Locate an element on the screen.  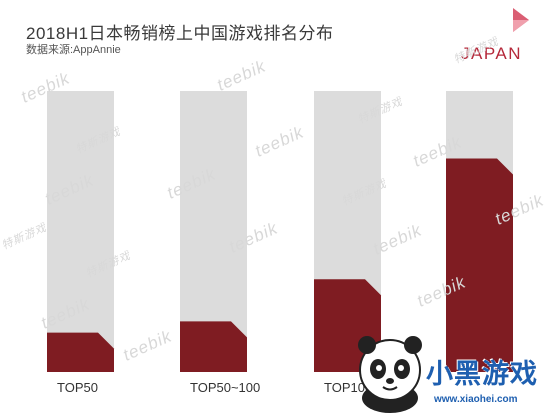
corner-triangle-icon is located at coordinates (521, 20).